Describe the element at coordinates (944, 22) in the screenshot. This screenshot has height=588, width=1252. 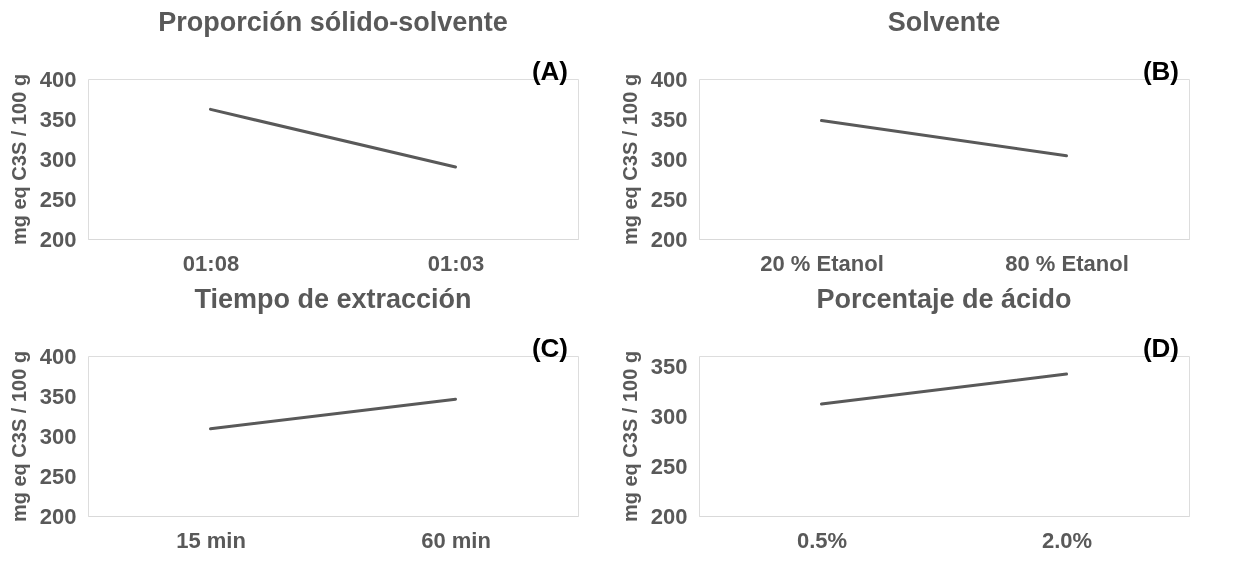
I see `chart-title: Solvente` at that location.